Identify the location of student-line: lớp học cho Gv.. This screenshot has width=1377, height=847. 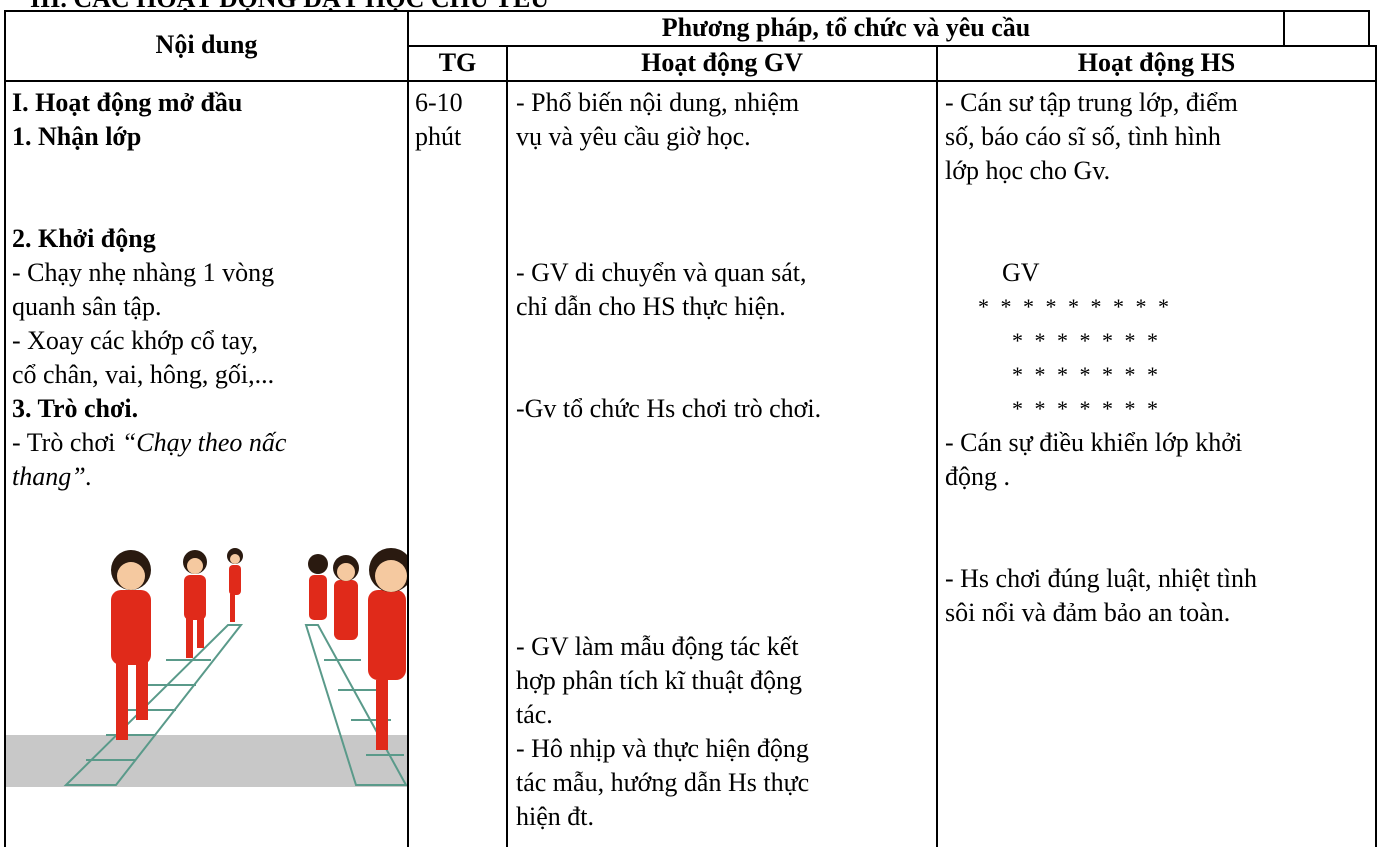
(1028, 170).